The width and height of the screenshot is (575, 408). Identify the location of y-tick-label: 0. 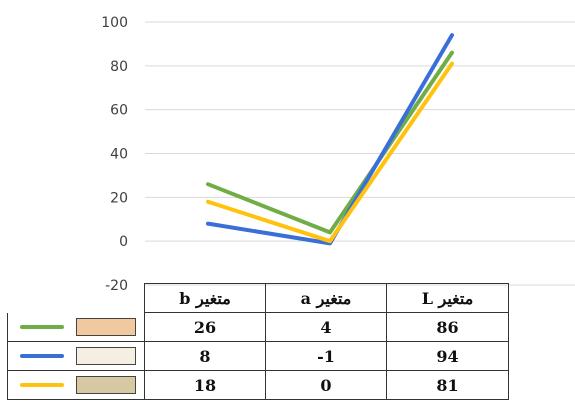
(123, 242).